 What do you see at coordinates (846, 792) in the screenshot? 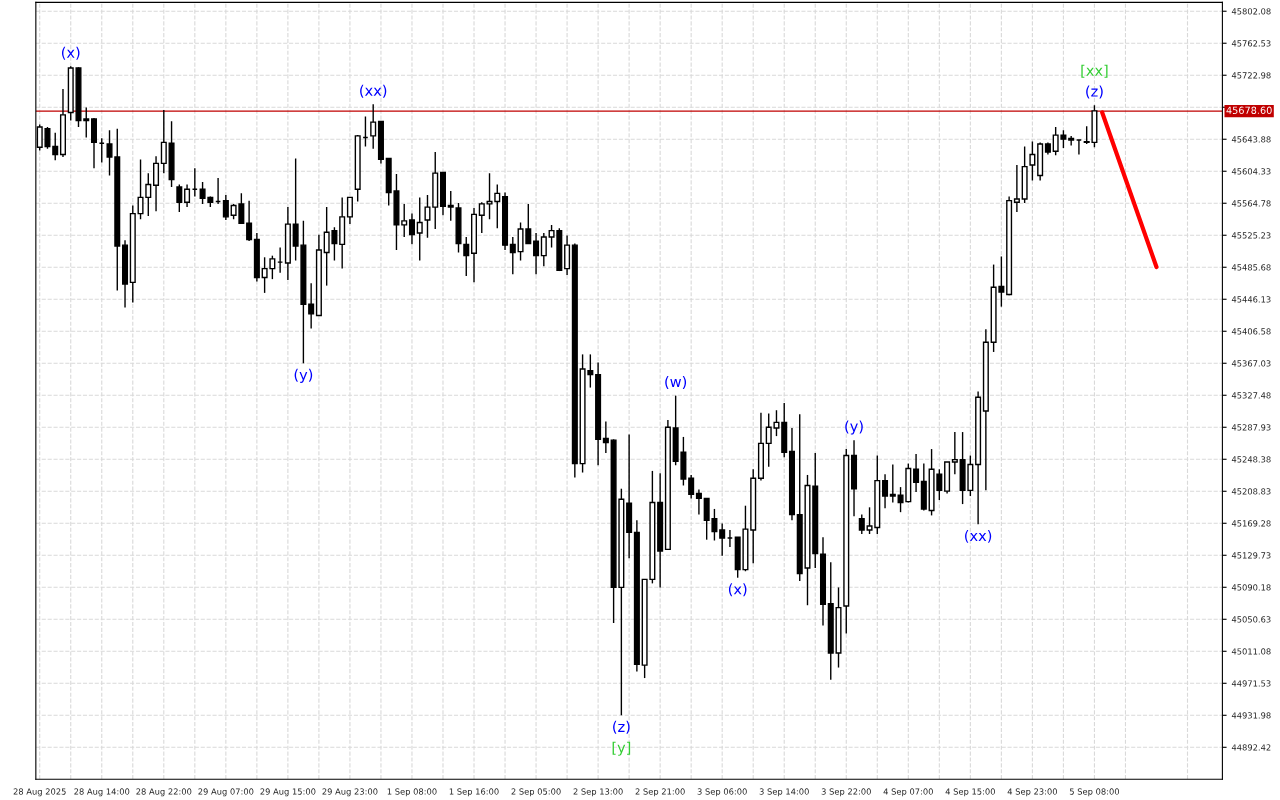
I see `x-tick-label: 3 Sep 22:00` at bounding box center [846, 792].